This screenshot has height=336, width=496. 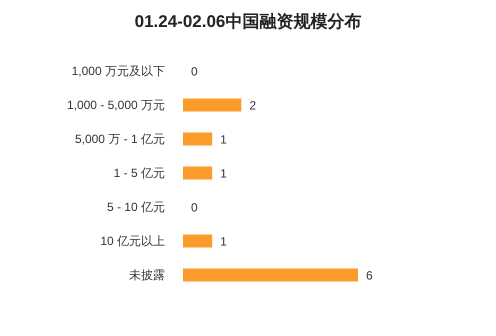 What do you see at coordinates (132, 241) in the screenshot?
I see `category-label: 10 亿元以上` at bounding box center [132, 241].